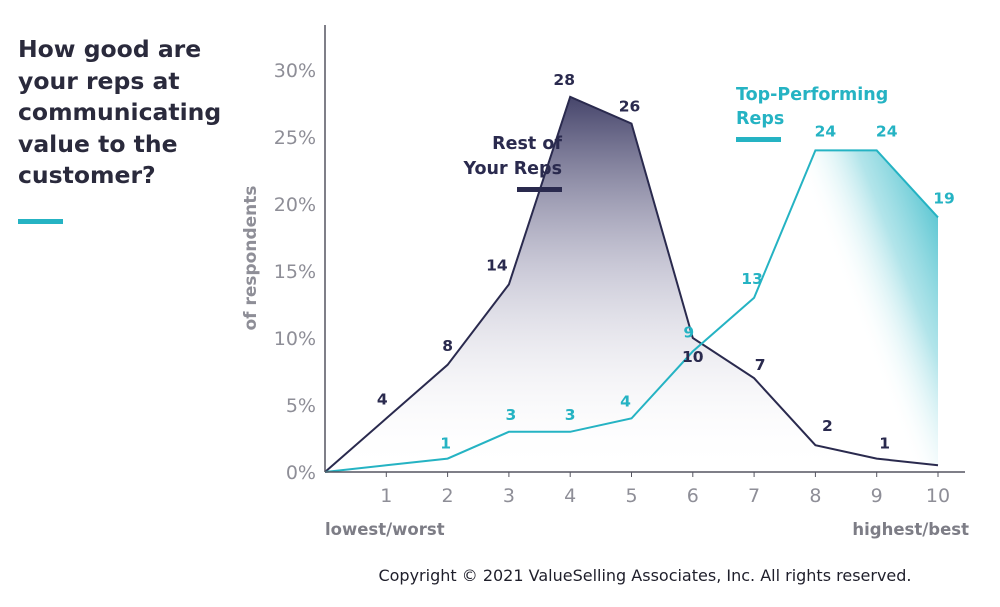 Image resolution: width=1000 pixels, height=607 pixels. I want to click on data-label-top: 1, so click(445, 444).